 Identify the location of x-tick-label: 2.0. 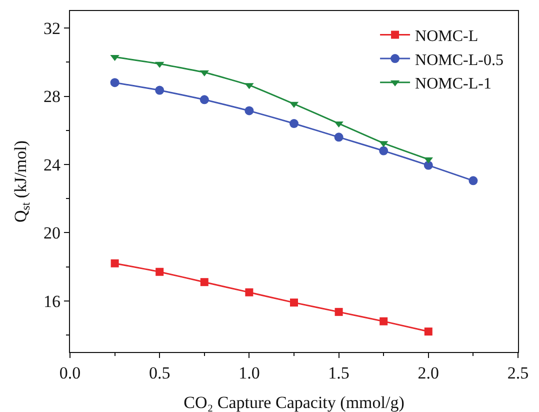
(429, 373).